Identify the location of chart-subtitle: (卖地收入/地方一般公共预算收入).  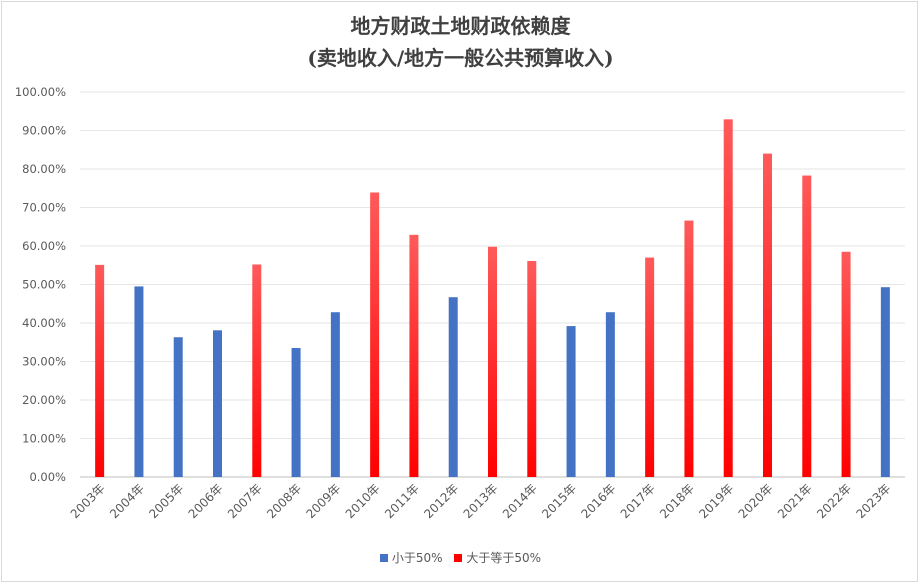
(460, 58).